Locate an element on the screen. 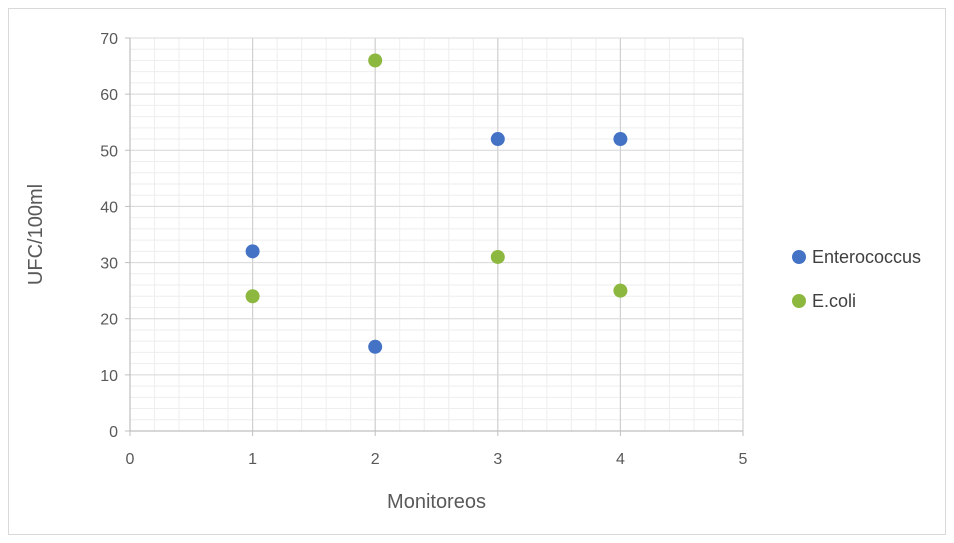 The width and height of the screenshot is (954, 543). y-tick-label: 20 is located at coordinates (109, 320).